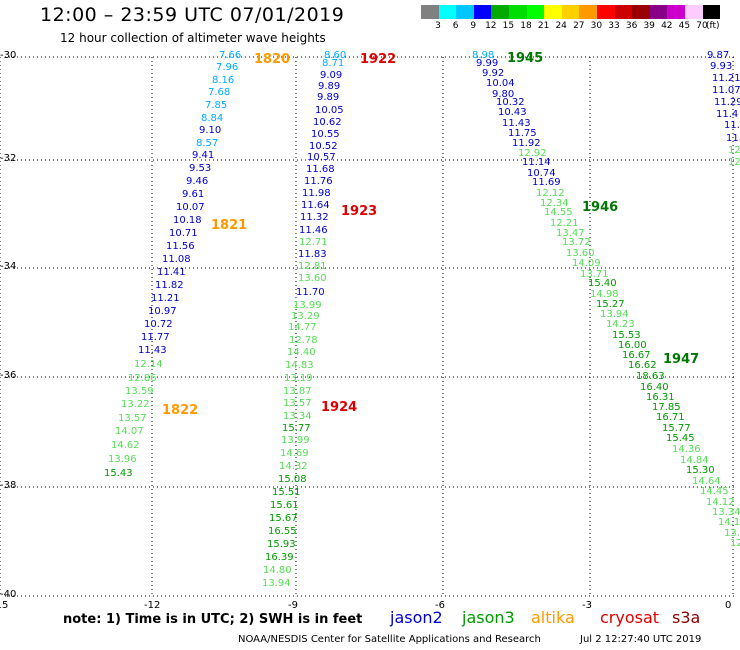 The width and height of the screenshot is (740, 650). I want to click on pass-time-label: 1821, so click(229, 225).